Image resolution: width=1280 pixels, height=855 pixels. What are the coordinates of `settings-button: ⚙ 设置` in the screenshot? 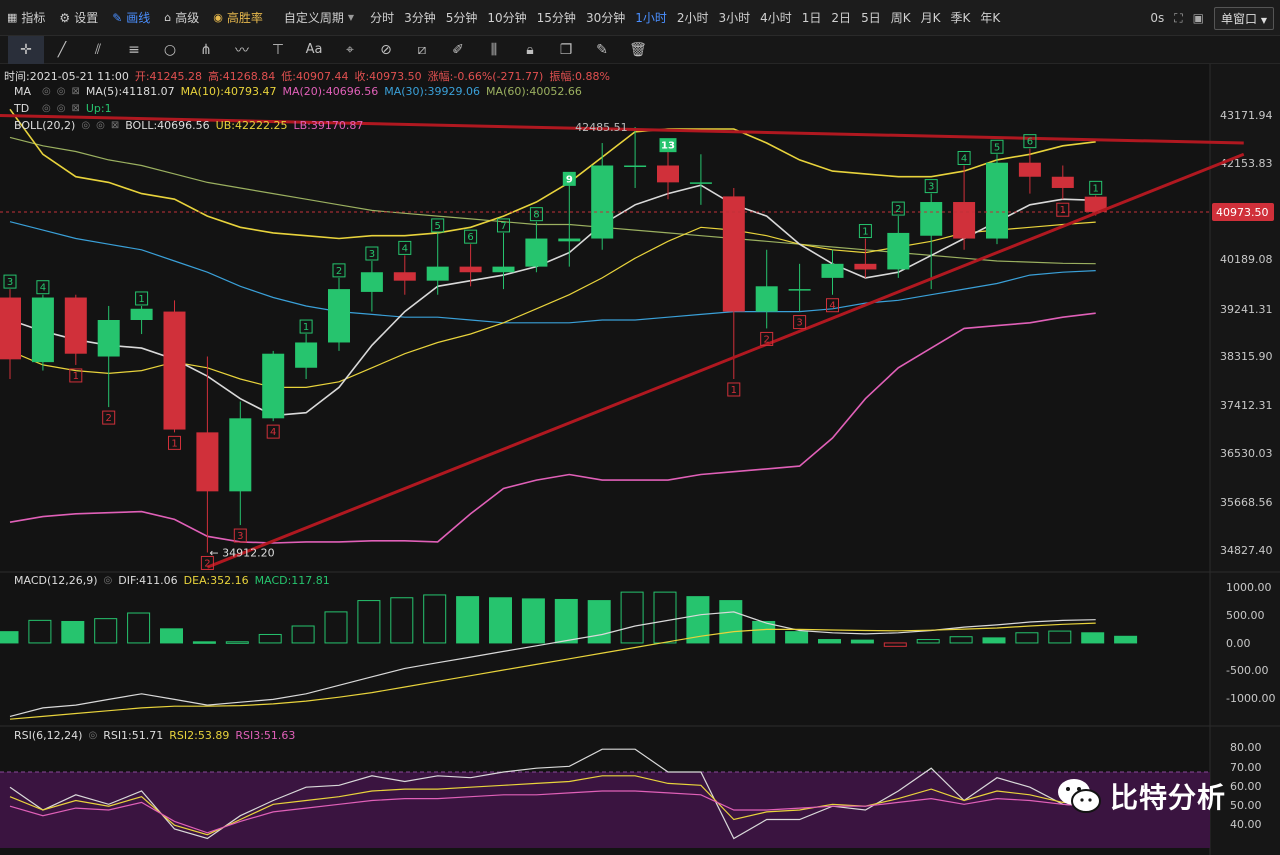 It's located at (78, 18).